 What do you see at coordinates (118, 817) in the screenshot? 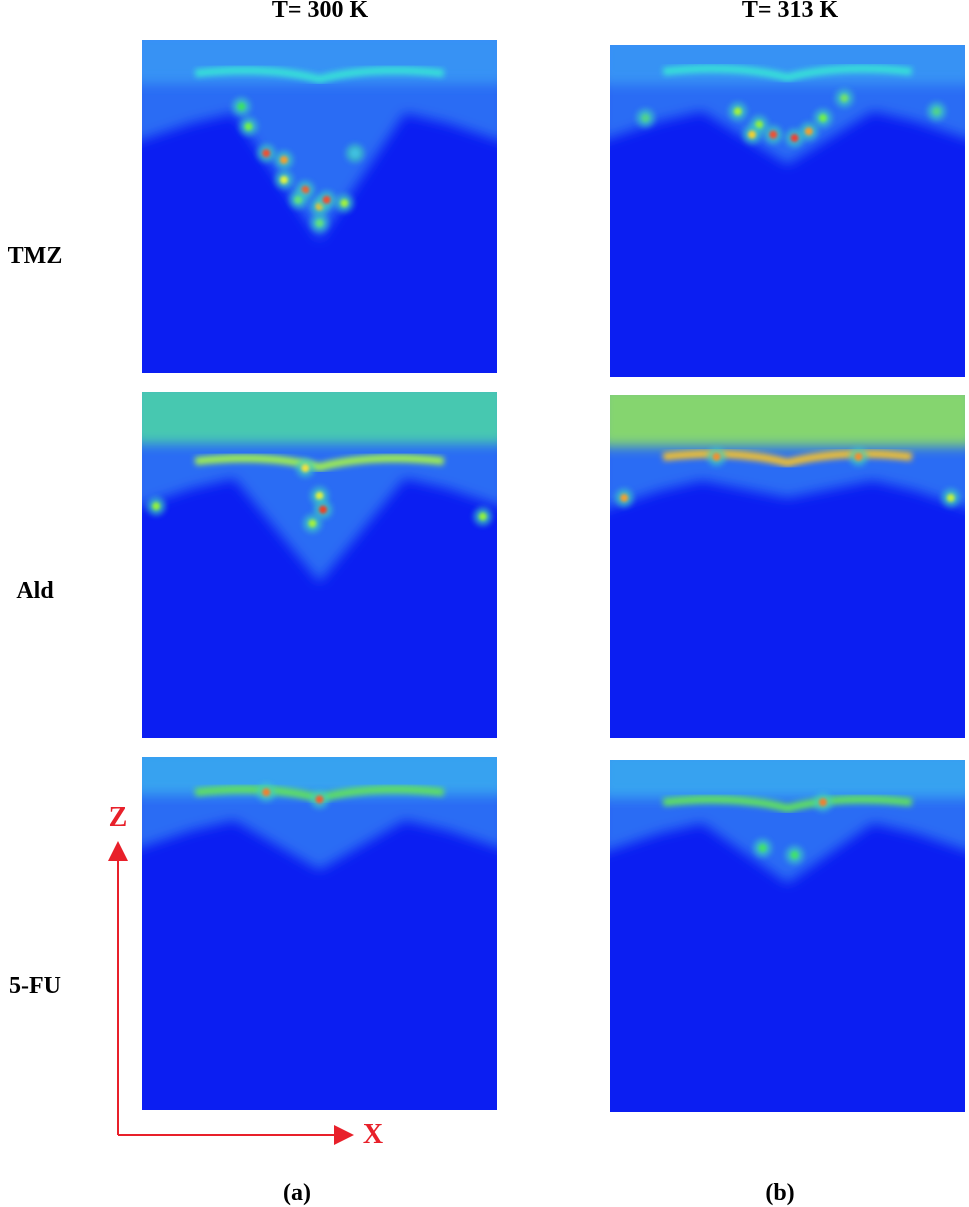
I see `axis-label: Z` at bounding box center [118, 817].